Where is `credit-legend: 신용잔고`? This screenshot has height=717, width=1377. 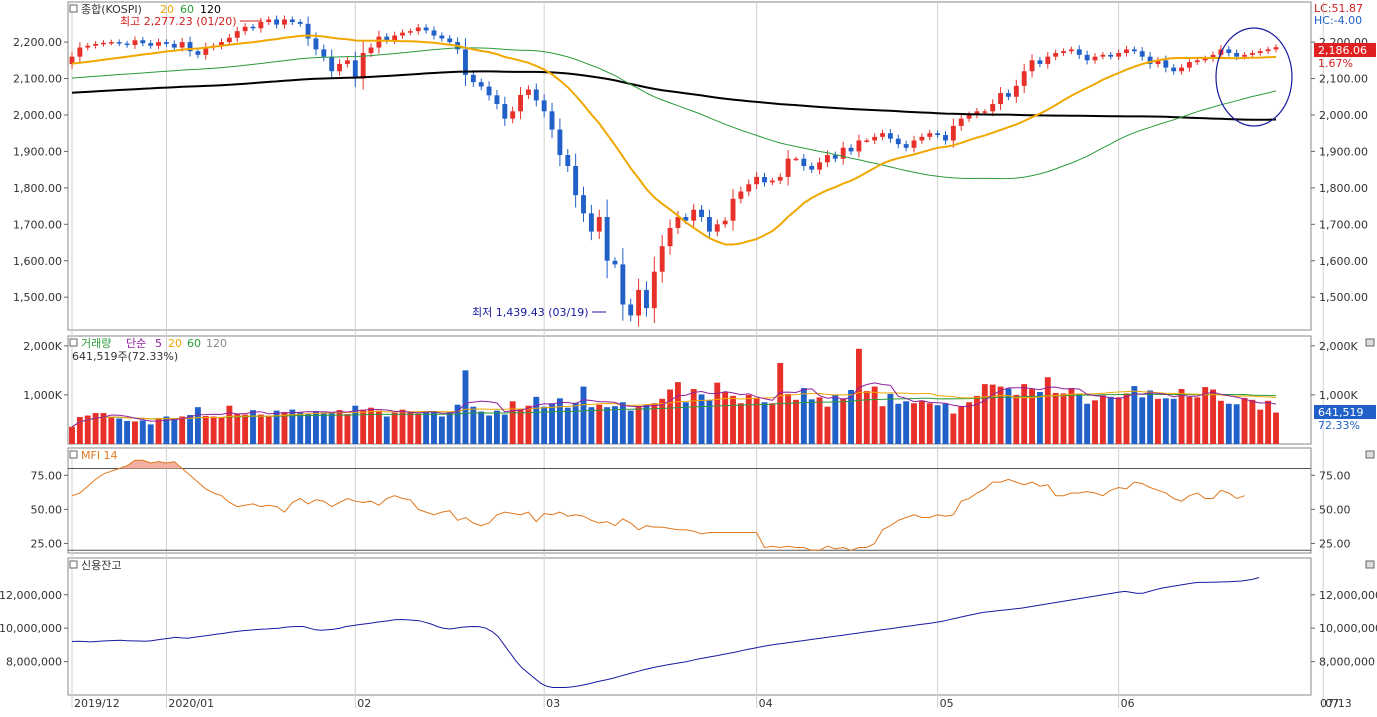
credit-legend: 신용잔고 is located at coordinates (95, 565).